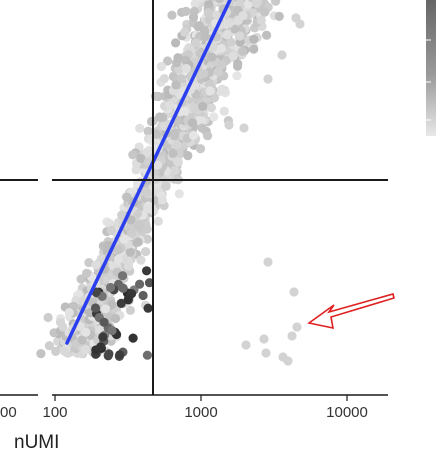  Describe the element at coordinates (347, 412) in the screenshot. I see `x-tick-label: 10000` at that location.